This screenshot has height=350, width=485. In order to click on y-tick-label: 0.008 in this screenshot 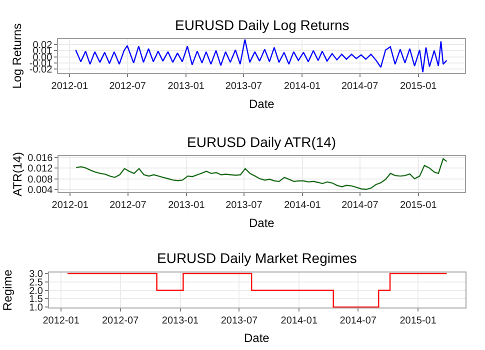, I will do `click(41, 180)`.